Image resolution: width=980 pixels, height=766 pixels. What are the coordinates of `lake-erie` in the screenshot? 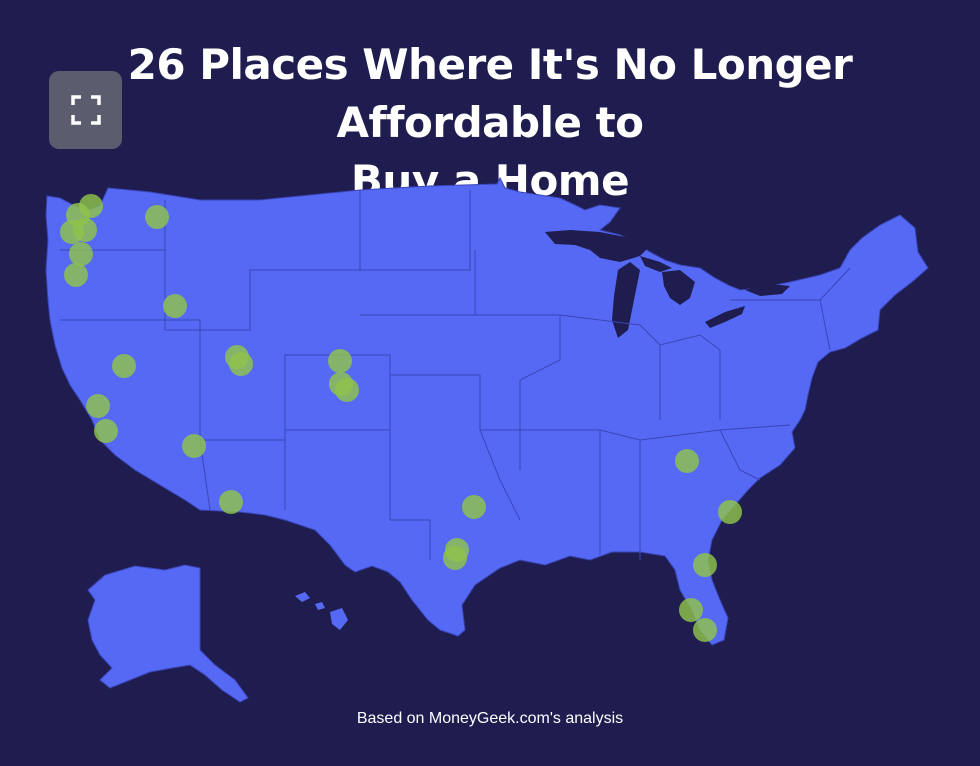 It's located at (725, 317).